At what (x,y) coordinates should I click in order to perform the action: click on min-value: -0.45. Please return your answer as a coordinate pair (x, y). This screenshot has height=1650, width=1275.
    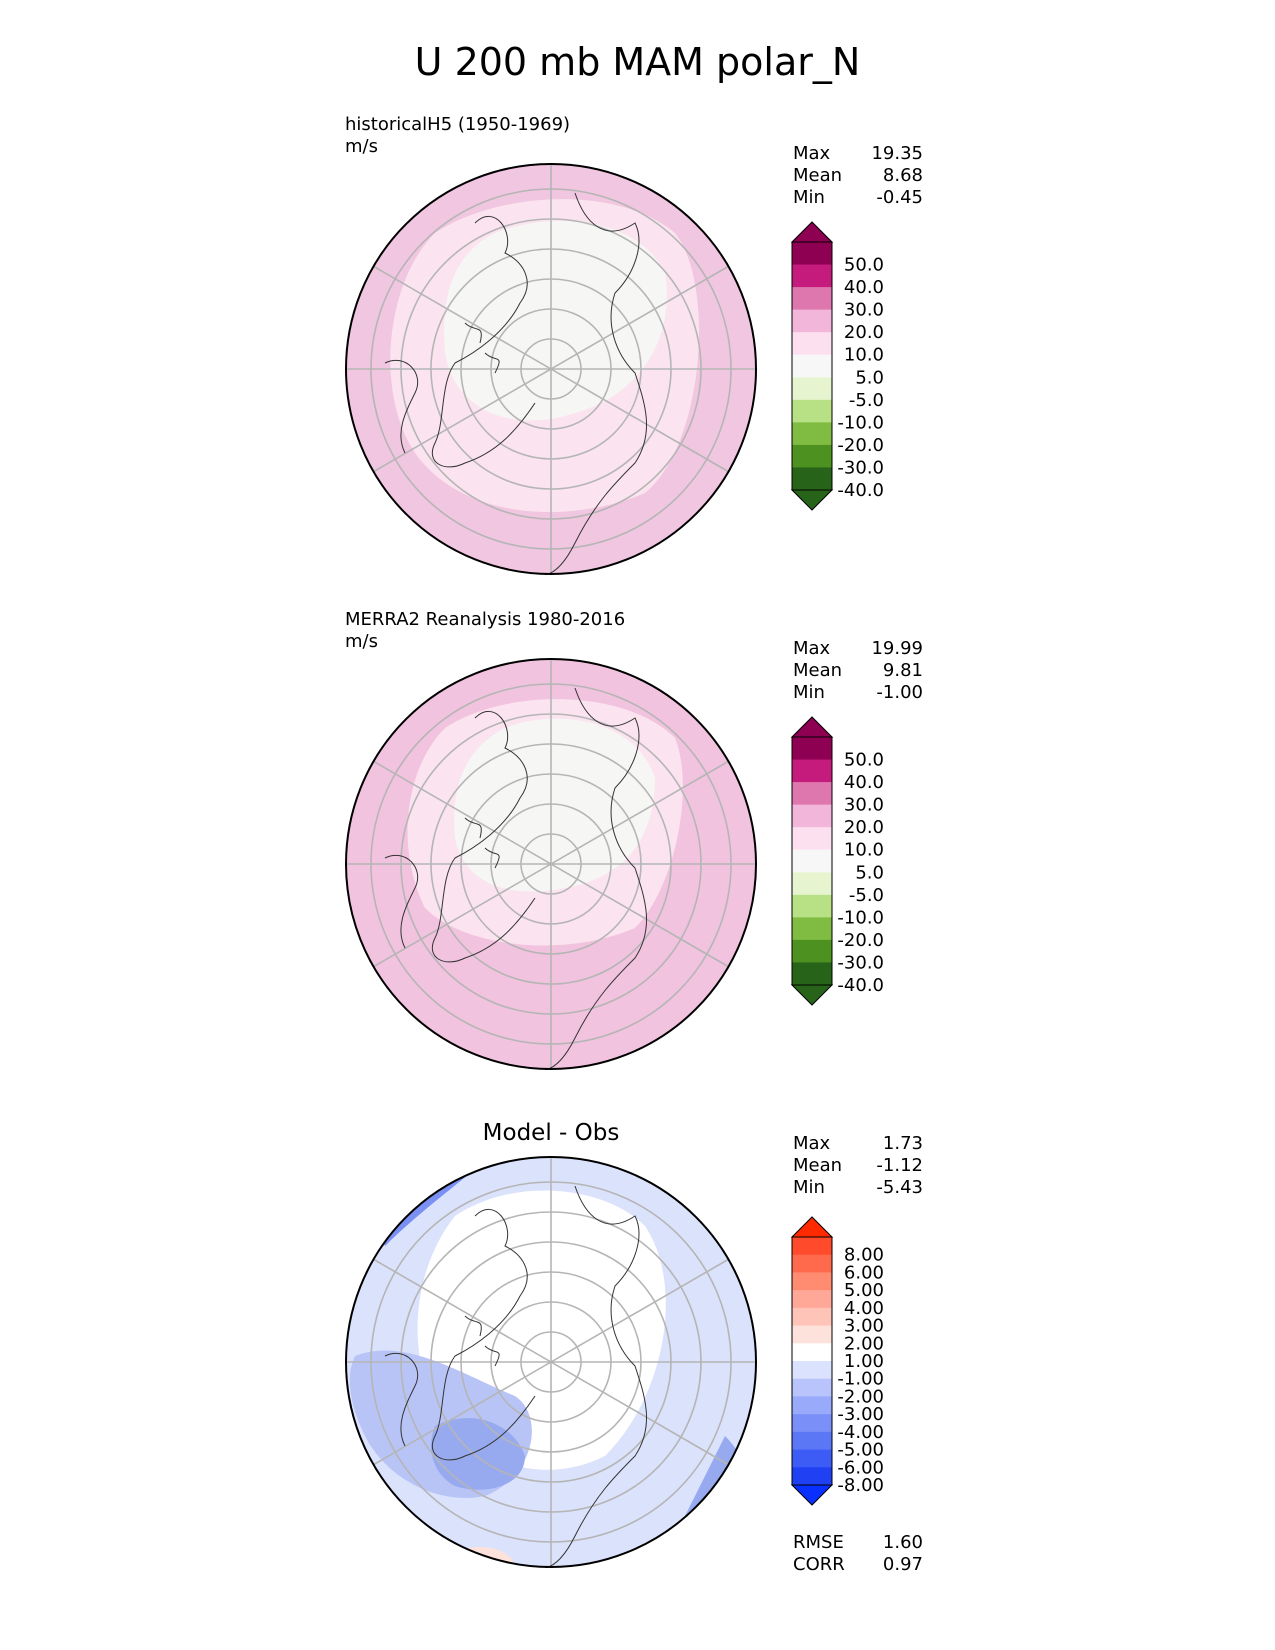
    Looking at the image, I should click on (899, 197).